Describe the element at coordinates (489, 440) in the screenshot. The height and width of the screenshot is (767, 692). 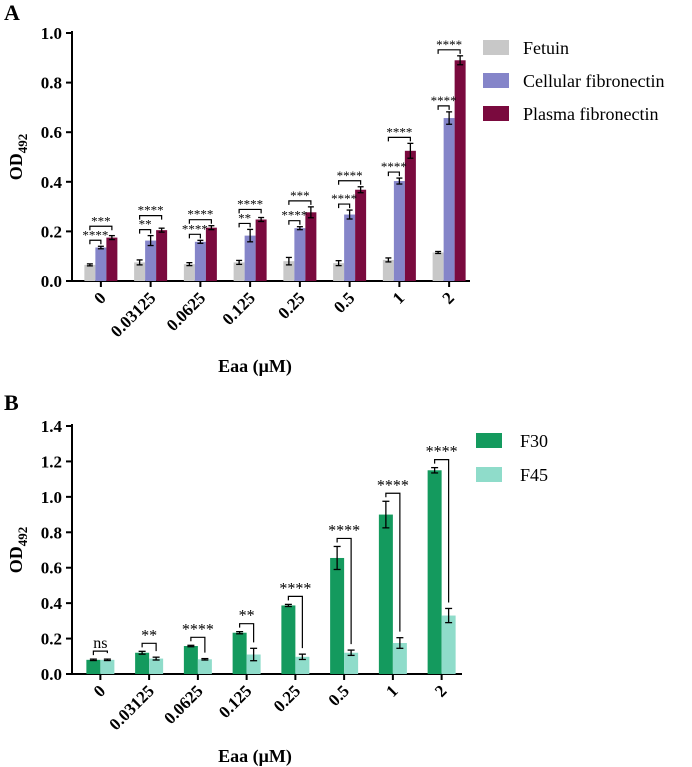
I see `panel-b-legend-swatch` at that location.